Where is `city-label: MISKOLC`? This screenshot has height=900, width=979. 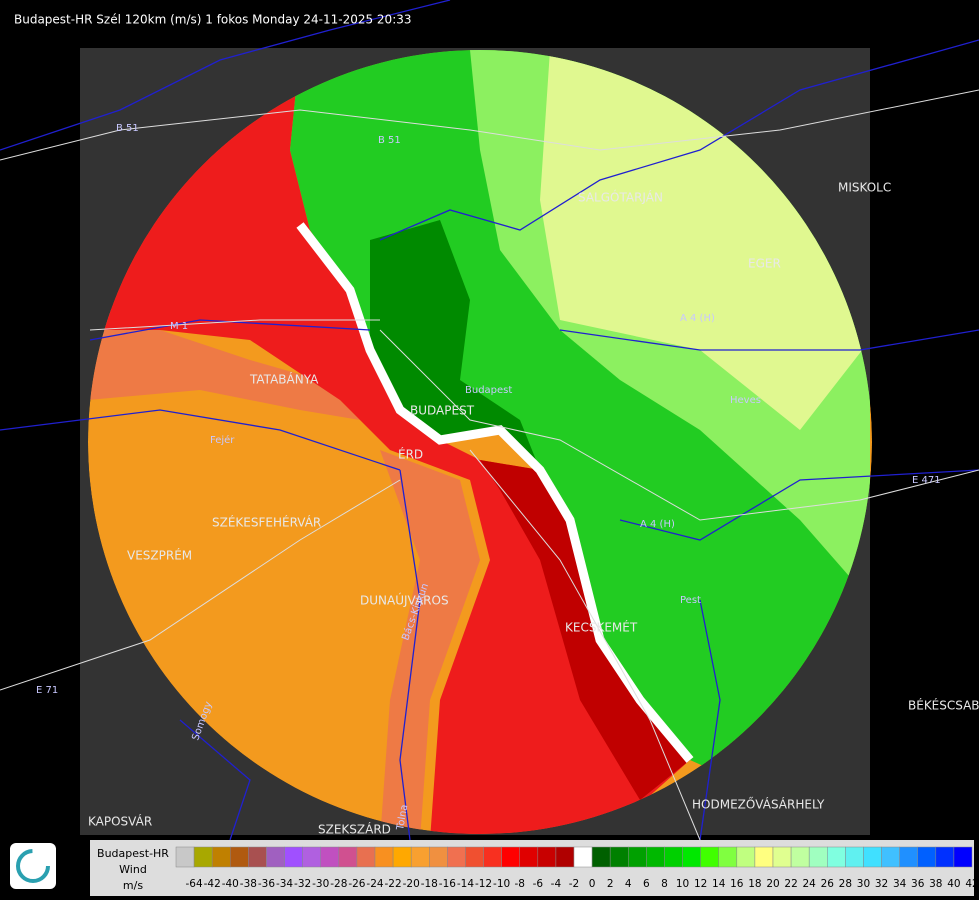
city-label: MISKOLC is located at coordinates (864, 188).